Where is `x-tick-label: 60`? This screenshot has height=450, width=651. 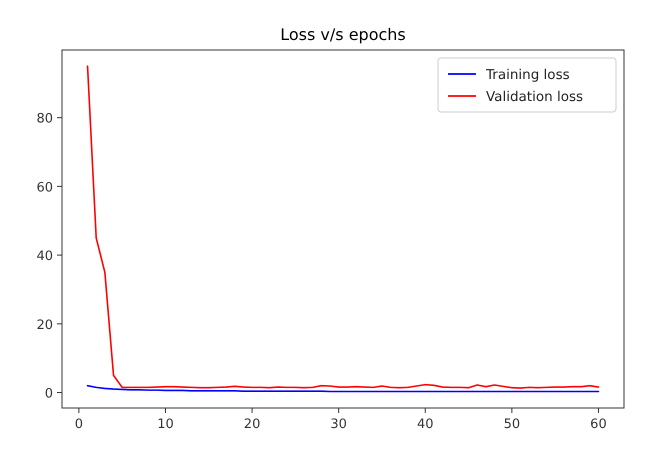
x-tick-label: 60 is located at coordinates (598, 424).